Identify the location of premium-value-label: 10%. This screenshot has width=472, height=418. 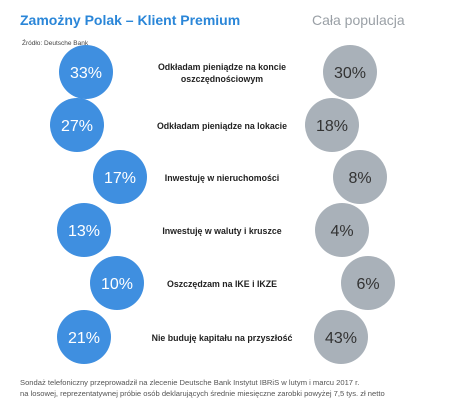
(117, 284).